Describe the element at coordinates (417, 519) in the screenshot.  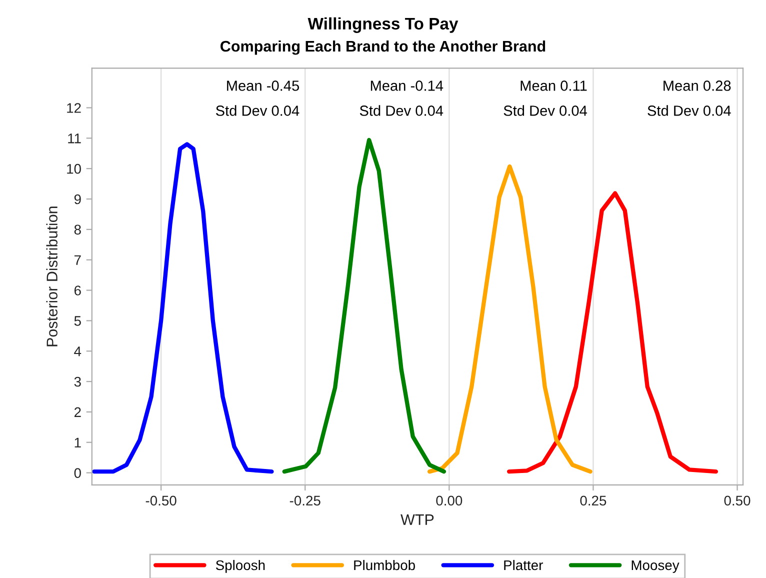
I see `x-axis-title: WTP` at that location.